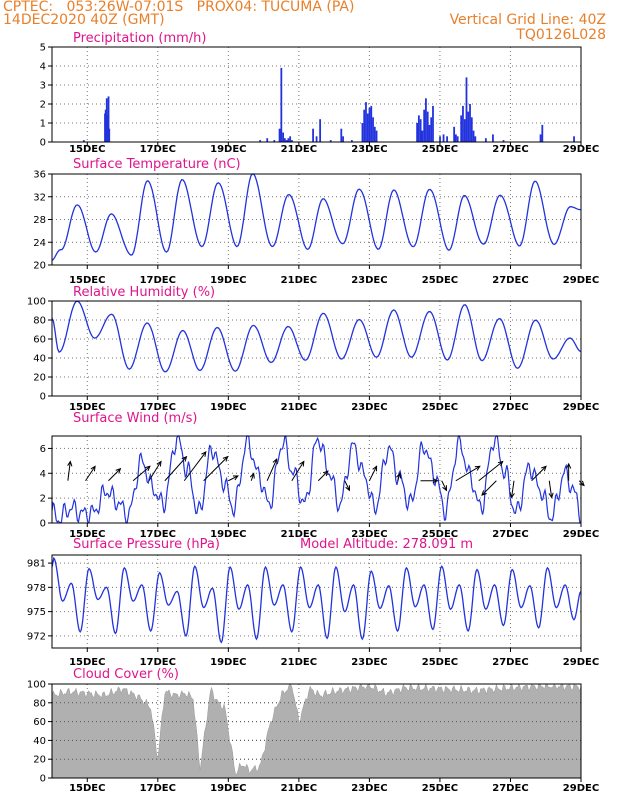  Describe the element at coordinates (146, 544) in the screenshot. I see `panel-title: Surface Pressure (hPa)` at that location.